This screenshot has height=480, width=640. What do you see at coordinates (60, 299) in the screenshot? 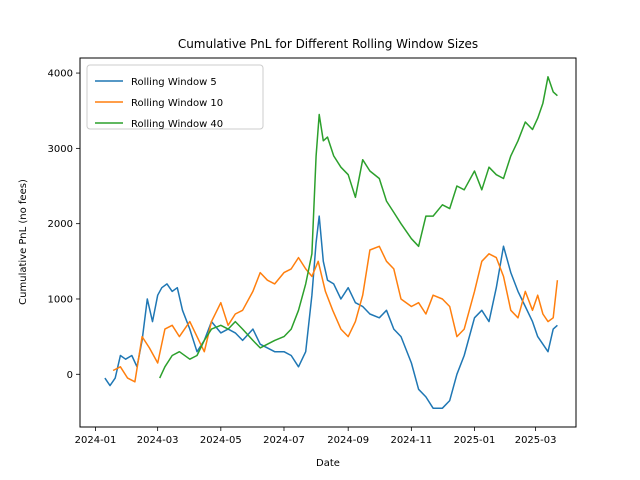
I see `y-tick-label: 1000` at bounding box center [60, 299].